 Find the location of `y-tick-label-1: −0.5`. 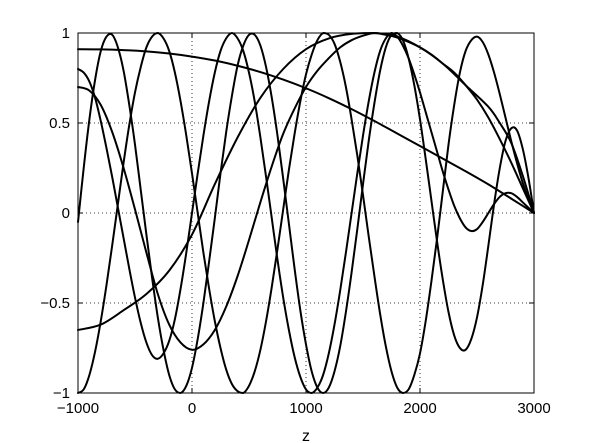

y-tick-label-1: −0.5 is located at coordinates (55, 303).